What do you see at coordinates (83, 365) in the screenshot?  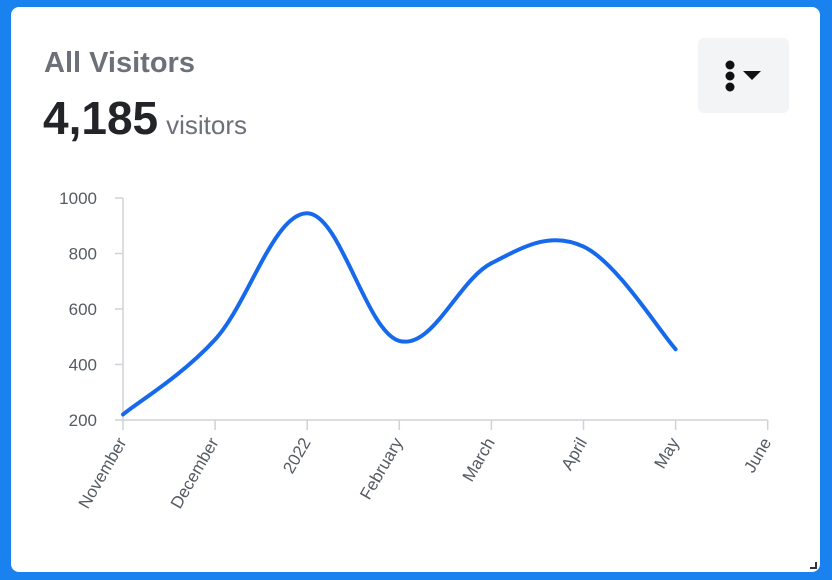 I see `y-tick-label: 400` at bounding box center [83, 365].